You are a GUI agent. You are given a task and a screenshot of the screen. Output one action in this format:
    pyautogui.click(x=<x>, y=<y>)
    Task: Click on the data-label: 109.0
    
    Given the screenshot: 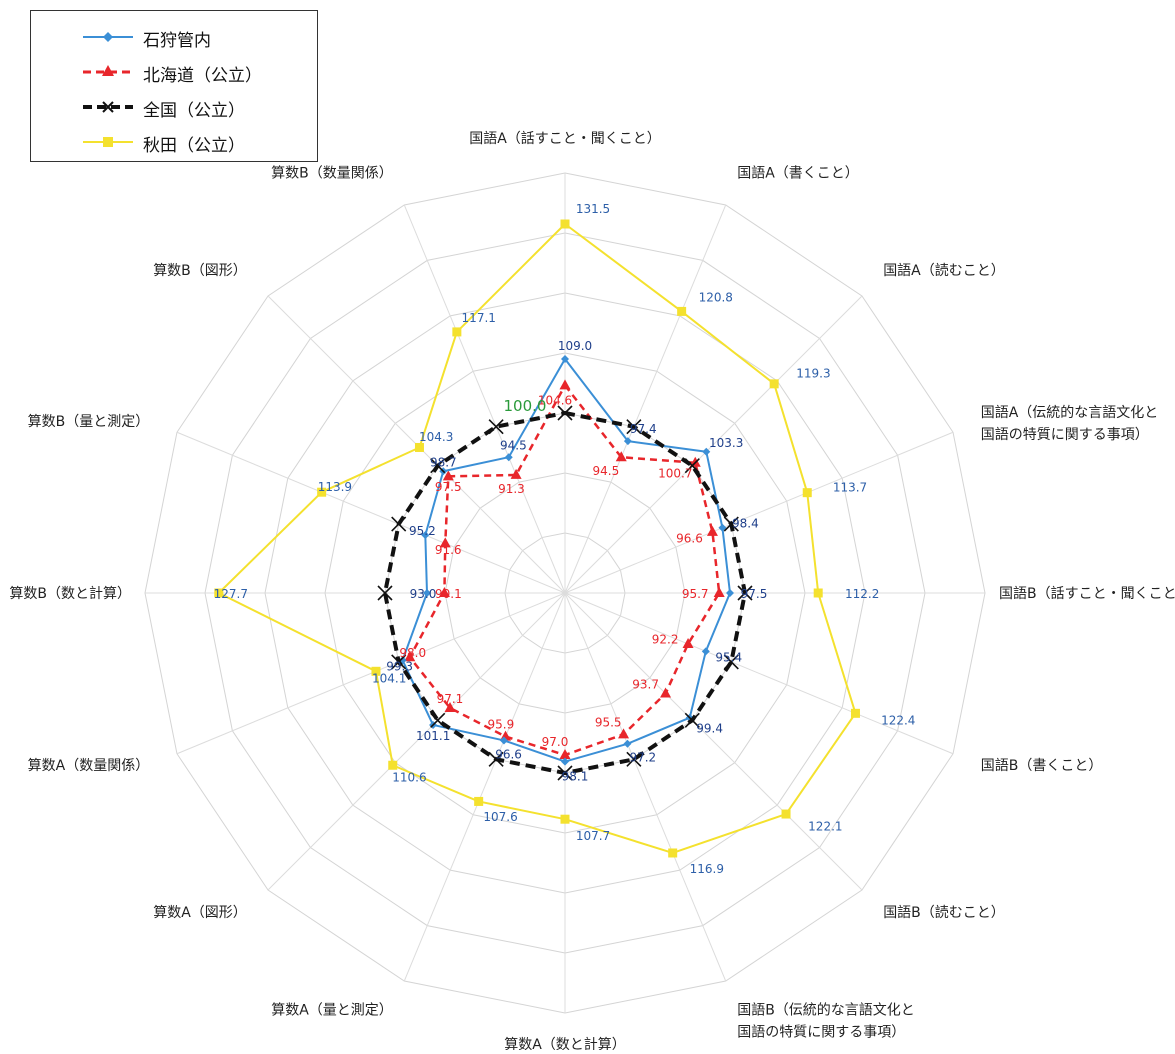 What is the action you would take?
    pyautogui.click(x=575, y=346)
    